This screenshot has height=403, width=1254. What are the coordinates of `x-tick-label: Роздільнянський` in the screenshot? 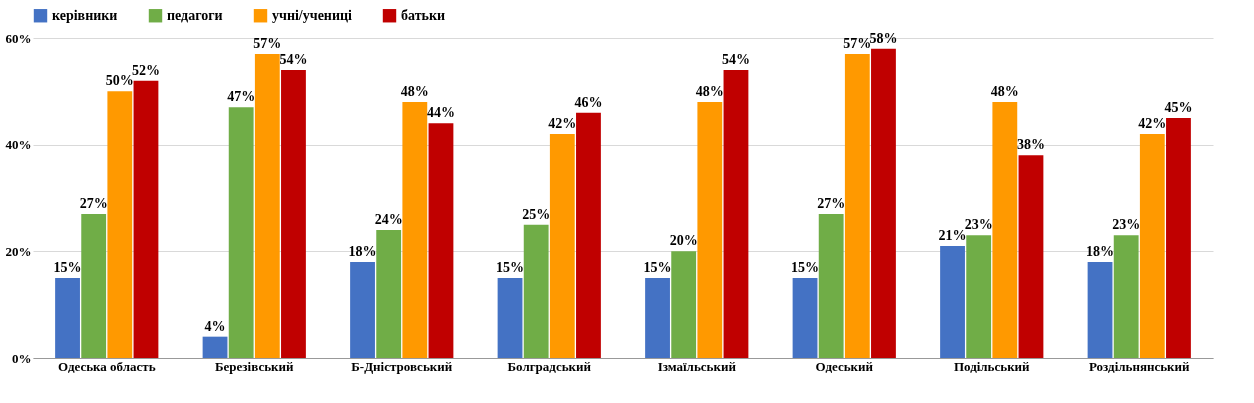 It's located at (1139, 366).